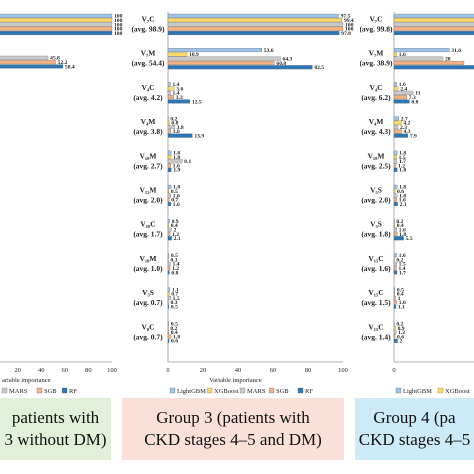 Image resolution: width=474 pixels, height=474 pixels. I want to click on category-avg-label: (avg. 1.6), so click(376, 268).